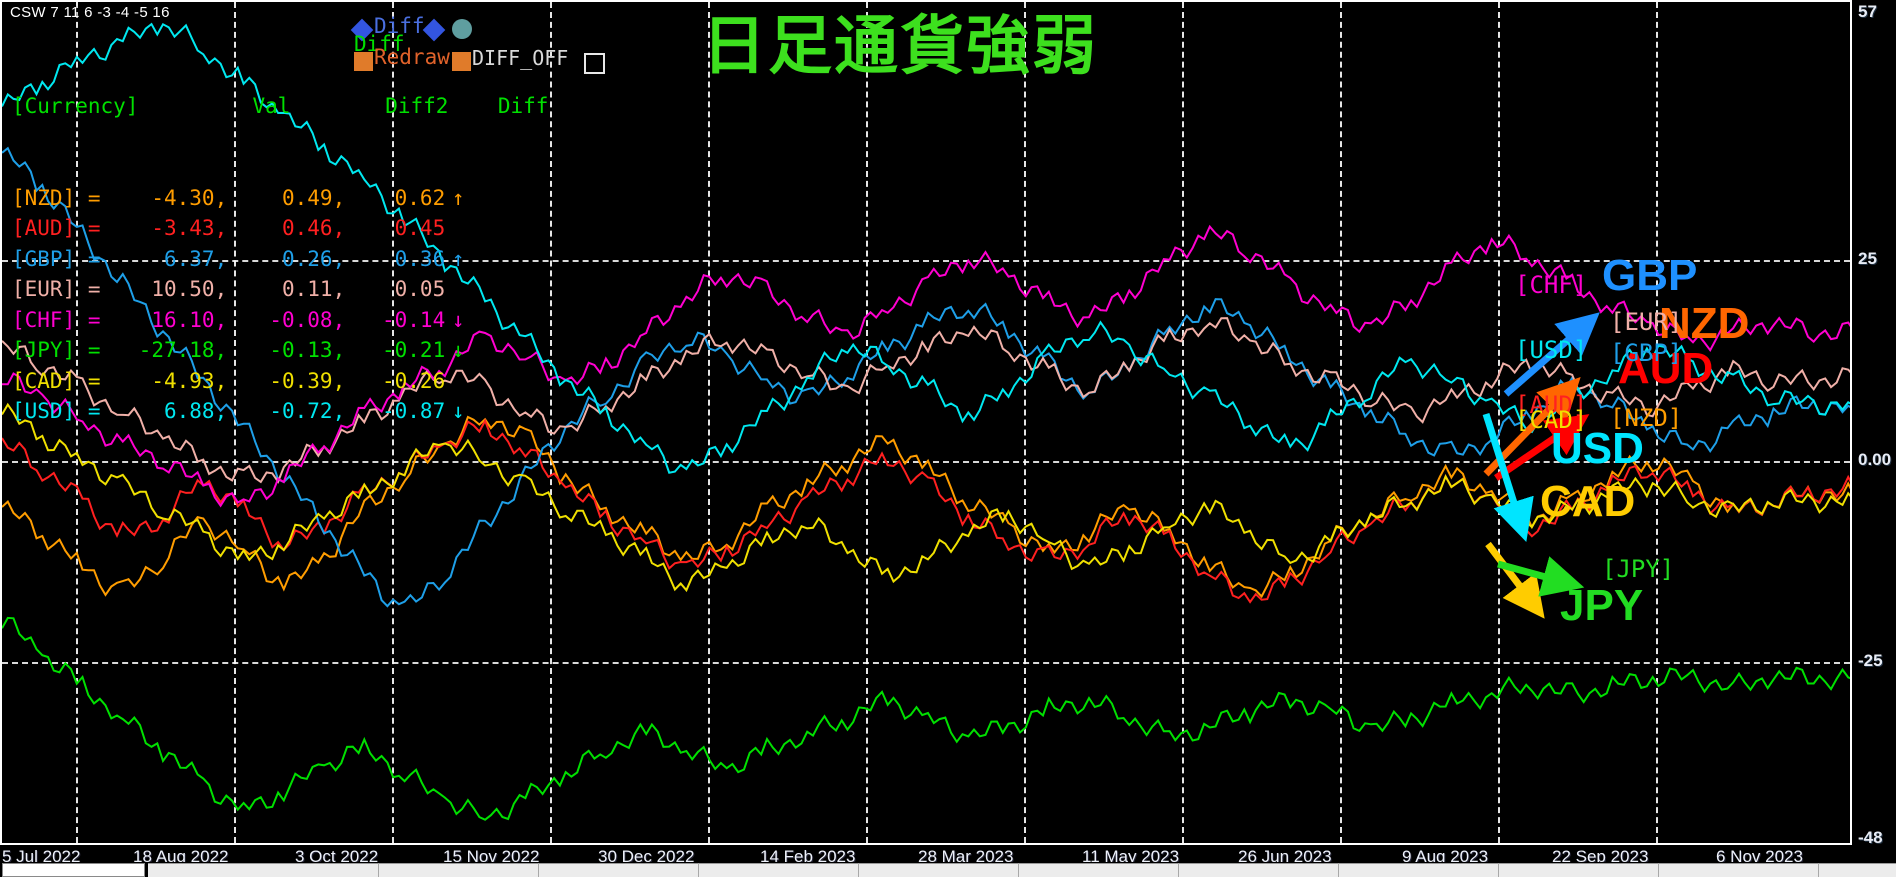 The image size is (1896, 877). What do you see at coordinates (189, 289) in the screenshot?
I see `cell-value: 10.50,` at bounding box center [189, 289].